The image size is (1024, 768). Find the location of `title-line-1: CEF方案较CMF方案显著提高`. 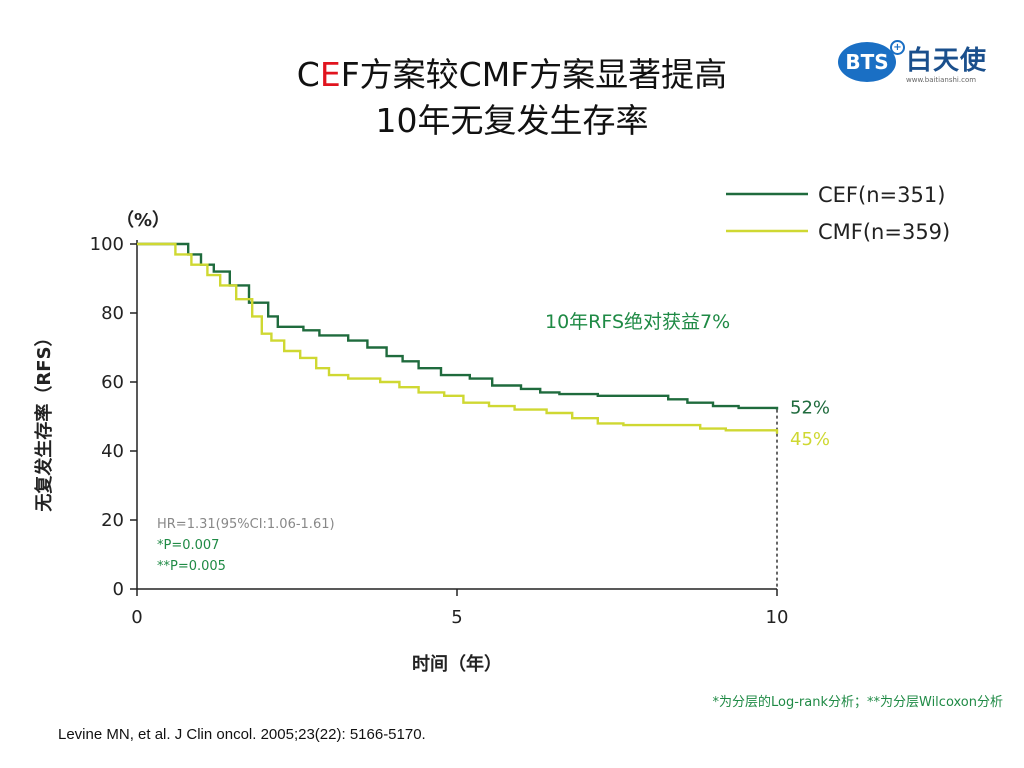

title-line-1: CEF方案较CMF方案显著提高 is located at coordinates (512, 75).